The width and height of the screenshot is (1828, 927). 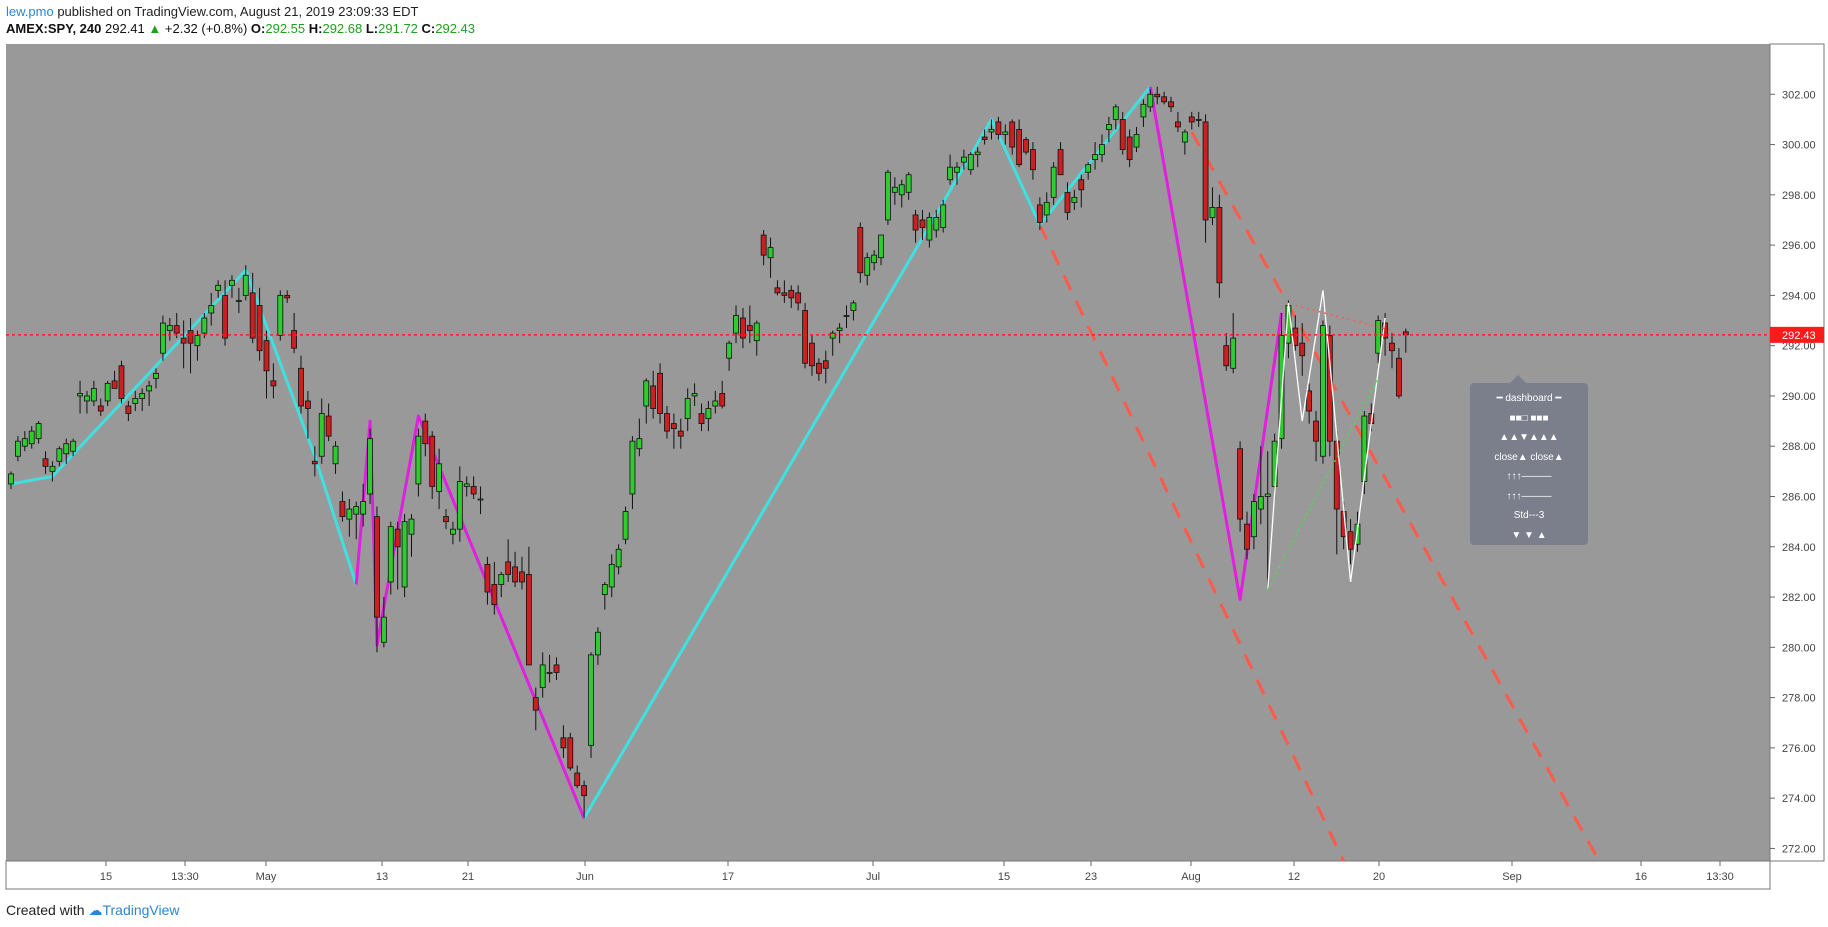 What do you see at coordinates (206, 28) in the screenshot?
I see `price-change: +2.32 (+0.8%)` at bounding box center [206, 28].